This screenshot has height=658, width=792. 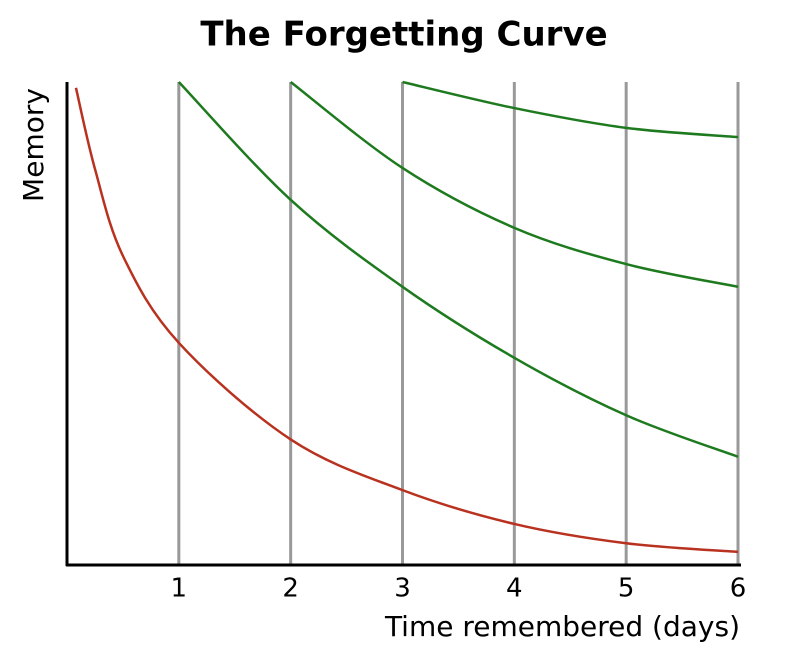 What do you see at coordinates (402, 589) in the screenshot?
I see `x-tick-label: 3` at bounding box center [402, 589].